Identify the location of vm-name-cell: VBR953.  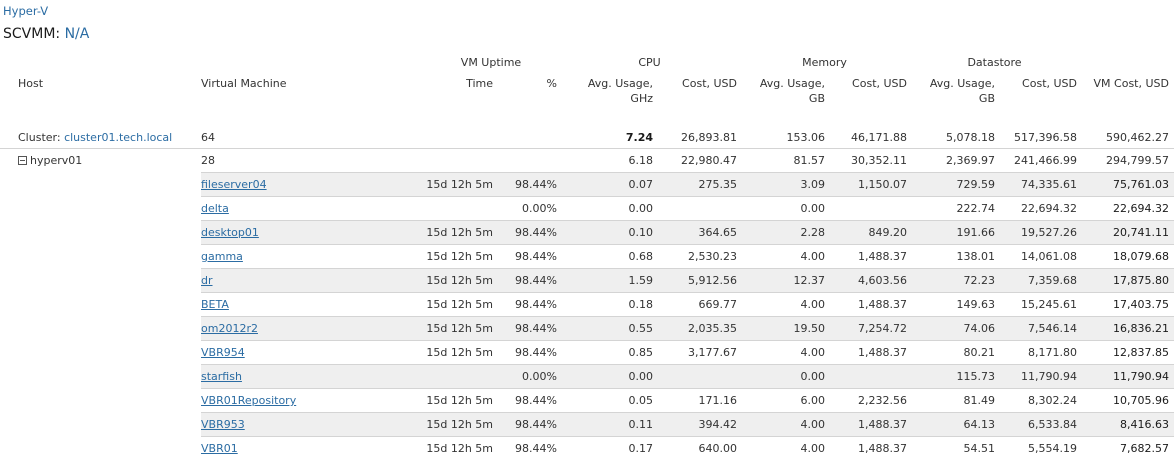
(313, 425).